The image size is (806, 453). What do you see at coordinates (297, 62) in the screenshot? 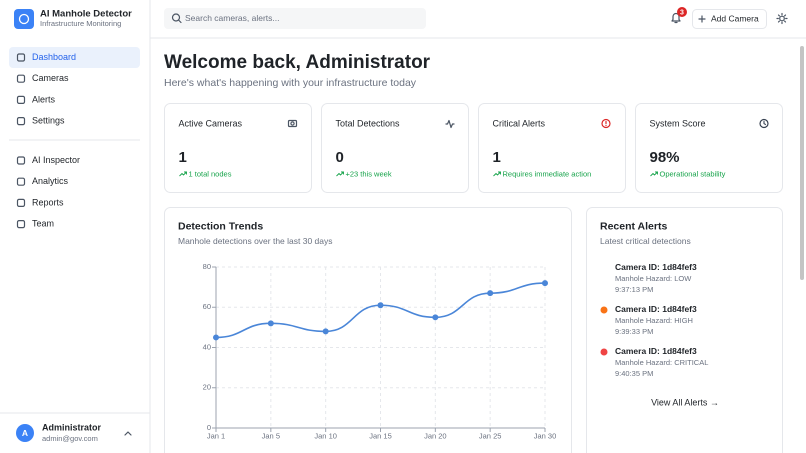
I see `welcome-title: Welcome back, Administrator` at bounding box center [297, 62].